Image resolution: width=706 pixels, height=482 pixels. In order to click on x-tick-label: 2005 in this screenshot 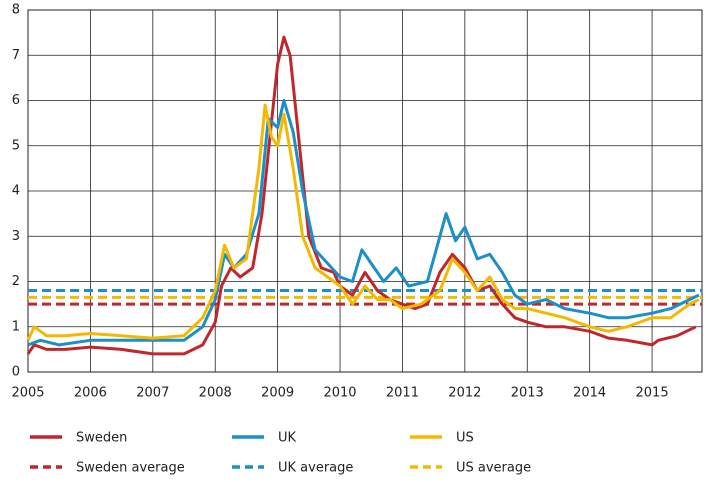, I will do `click(27, 393)`.